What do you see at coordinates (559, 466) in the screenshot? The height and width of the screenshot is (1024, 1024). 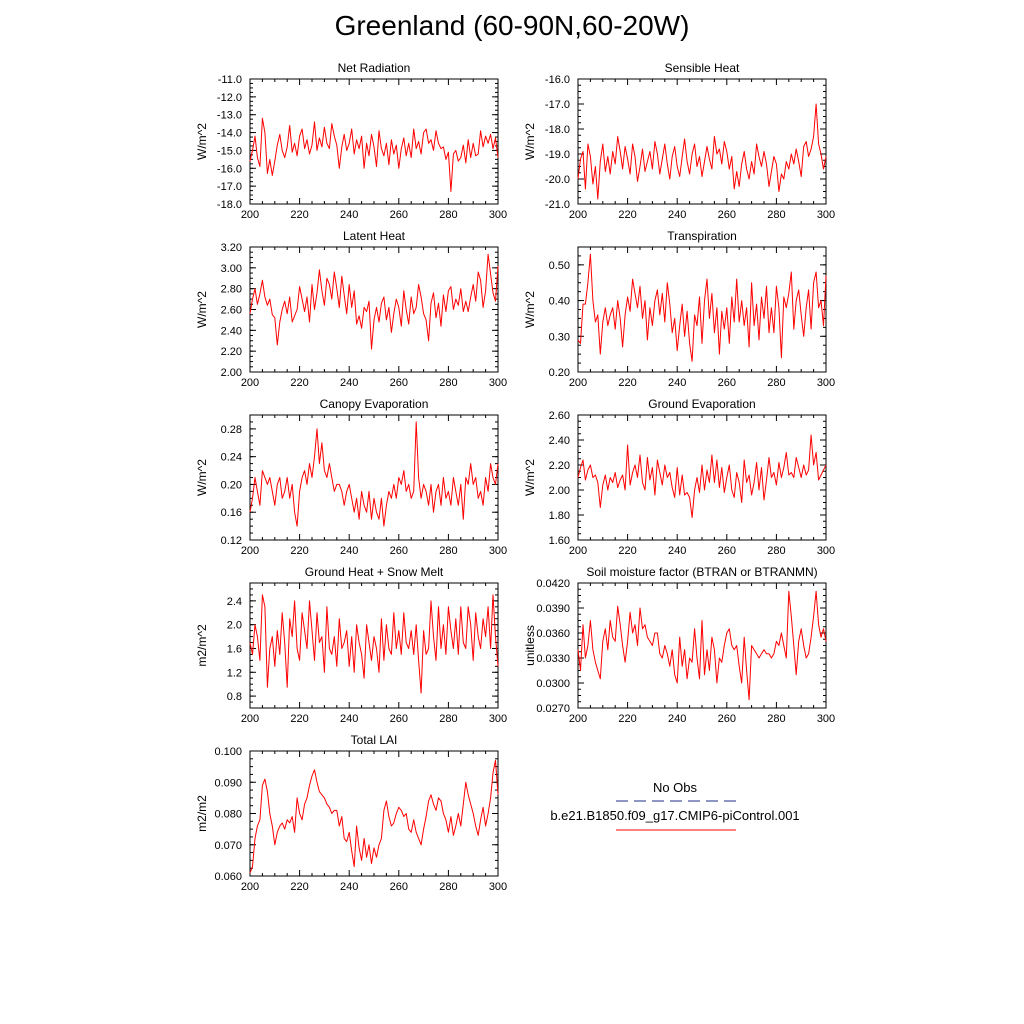 I see `y-tick-label: 2.20` at bounding box center [559, 466].